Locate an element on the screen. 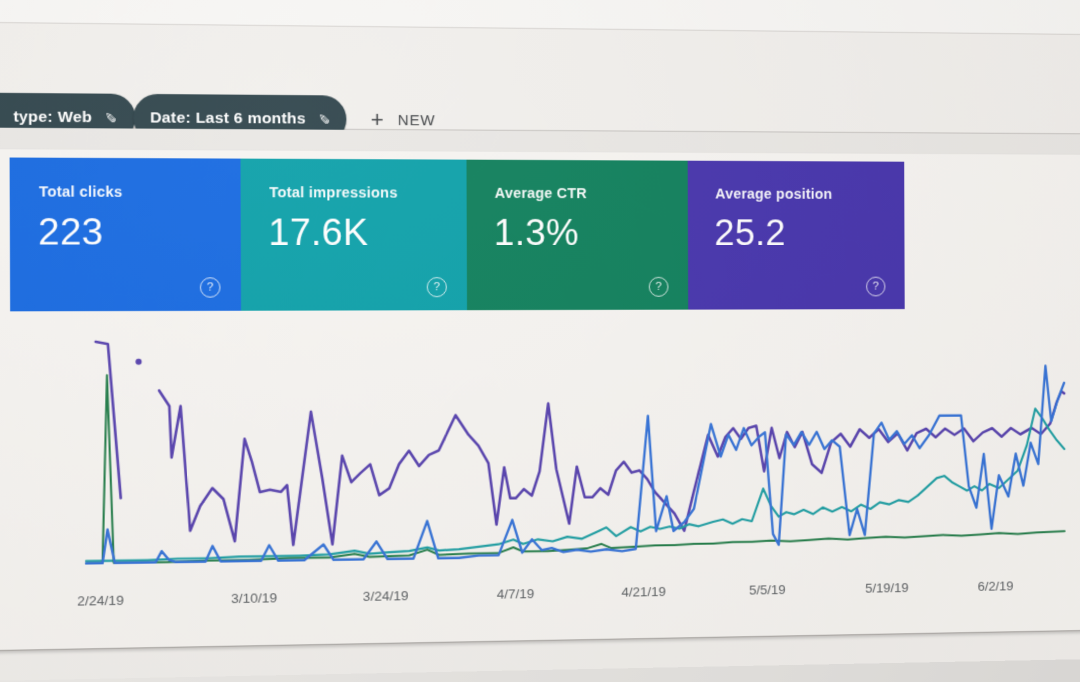  chart-point-position is located at coordinates (138, 361).